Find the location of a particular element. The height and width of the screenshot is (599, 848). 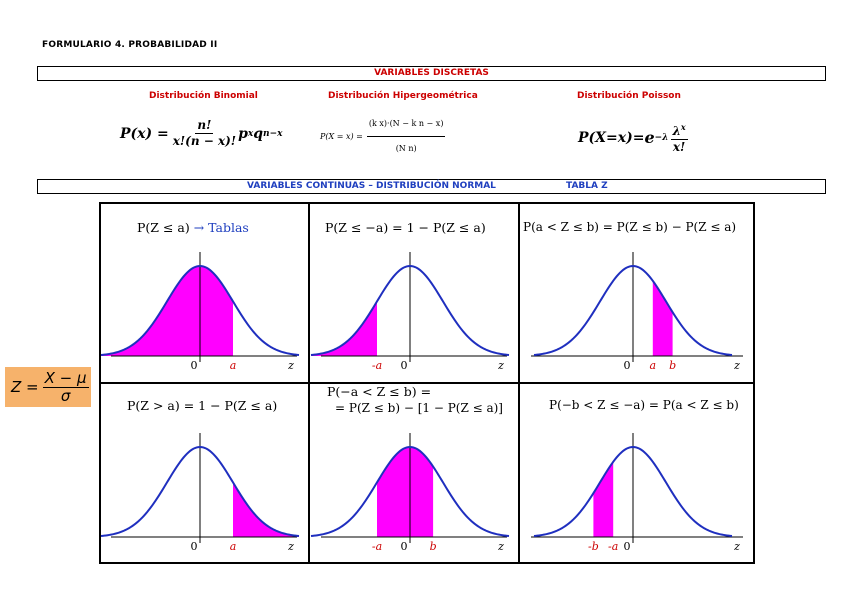

panel-6-shaded-area is located at coordinates (603, 499).